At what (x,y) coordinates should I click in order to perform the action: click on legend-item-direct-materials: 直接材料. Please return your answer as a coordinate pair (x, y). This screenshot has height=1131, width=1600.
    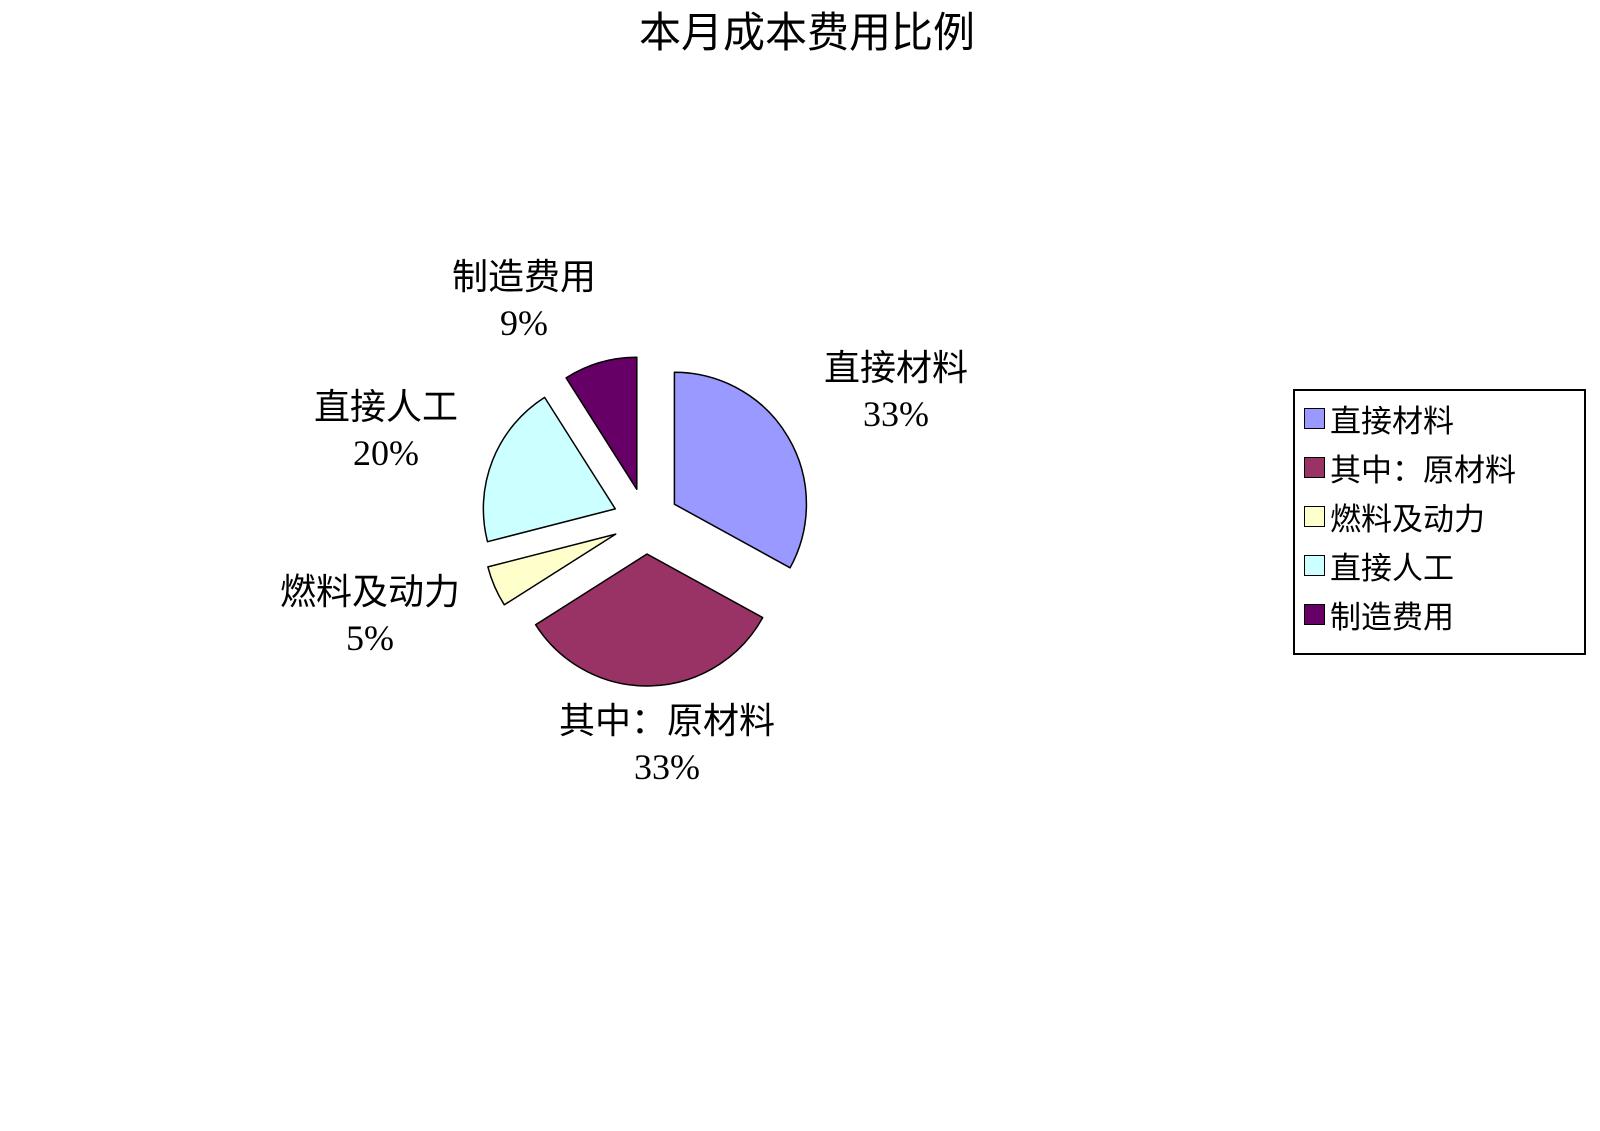
    Looking at the image, I should click on (1444, 418).